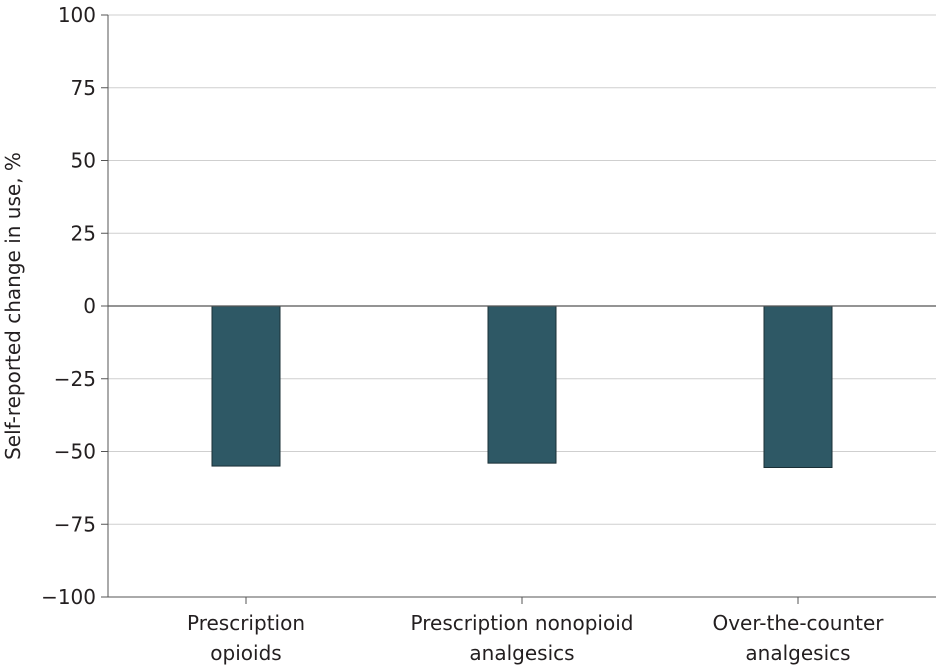 This screenshot has height=672, width=942. What do you see at coordinates (798, 623) in the screenshot?
I see `x-category-label: Over-the-counter` at bounding box center [798, 623].